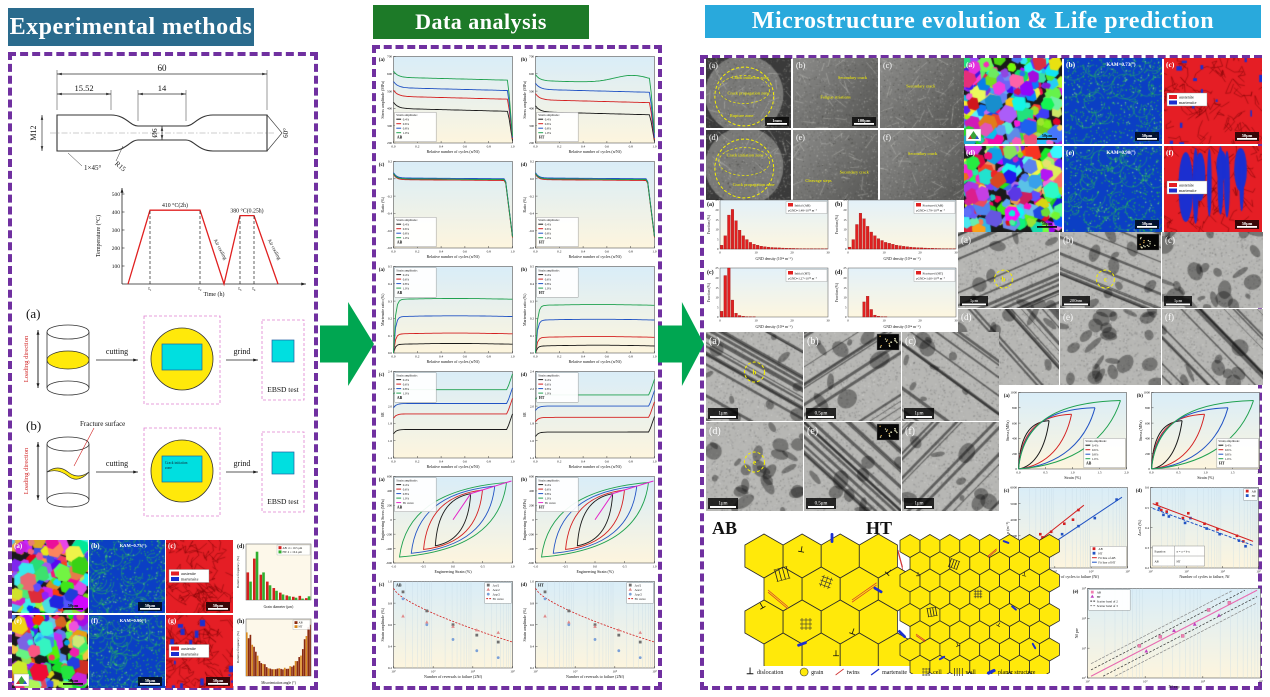  I want to click on ebsd-map-(b)-texture, so click(1113, 101).